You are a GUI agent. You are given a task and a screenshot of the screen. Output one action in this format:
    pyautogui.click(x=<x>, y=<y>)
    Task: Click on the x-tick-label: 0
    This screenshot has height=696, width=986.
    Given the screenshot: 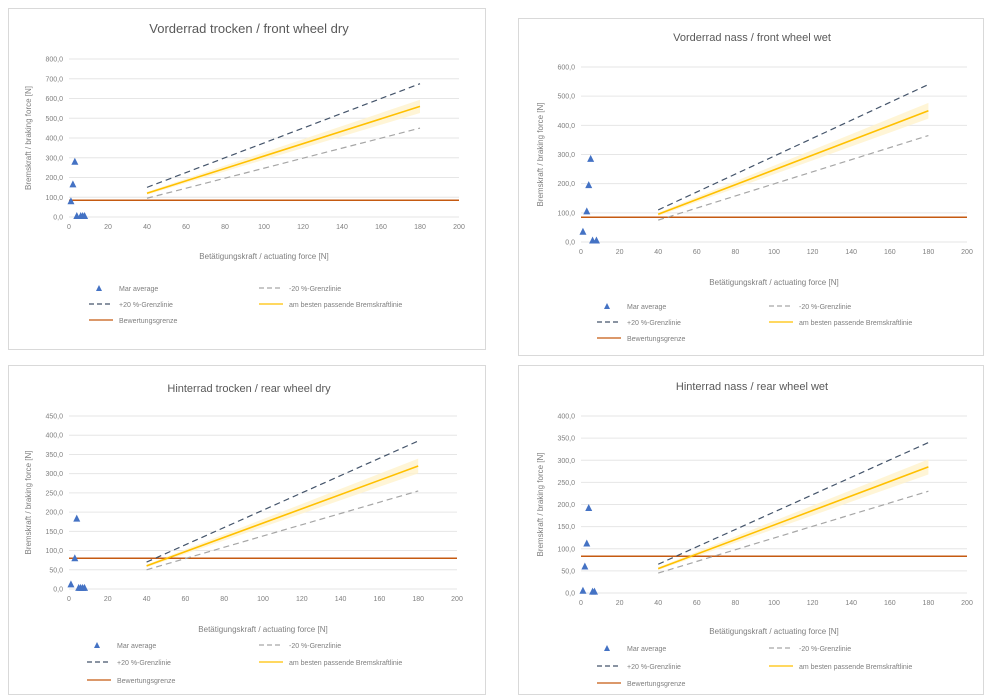 What is the action you would take?
    pyautogui.click(x=581, y=603)
    